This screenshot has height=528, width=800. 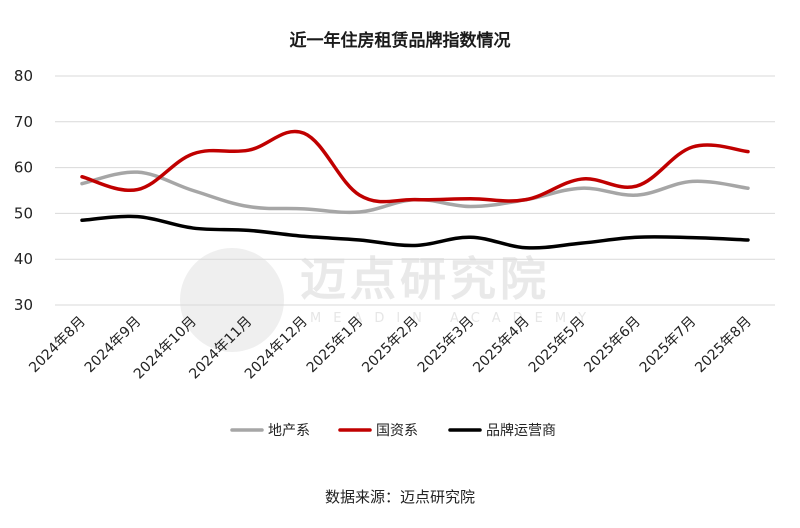 I want to click on legend: 地产系 国资系 品牌运营商, so click(x=393, y=430).